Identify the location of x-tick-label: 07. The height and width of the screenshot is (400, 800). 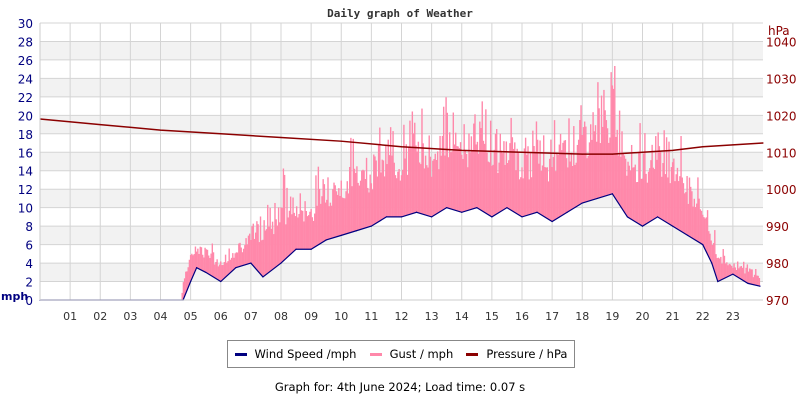
(251, 316).